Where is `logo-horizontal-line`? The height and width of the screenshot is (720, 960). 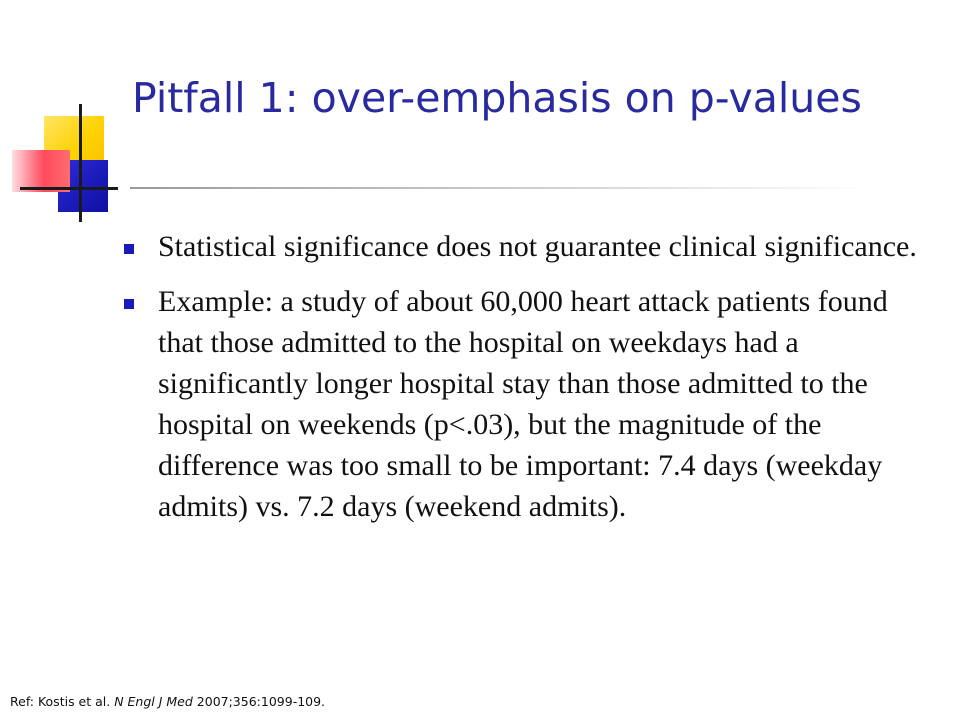
logo-horizontal-line is located at coordinates (69, 188).